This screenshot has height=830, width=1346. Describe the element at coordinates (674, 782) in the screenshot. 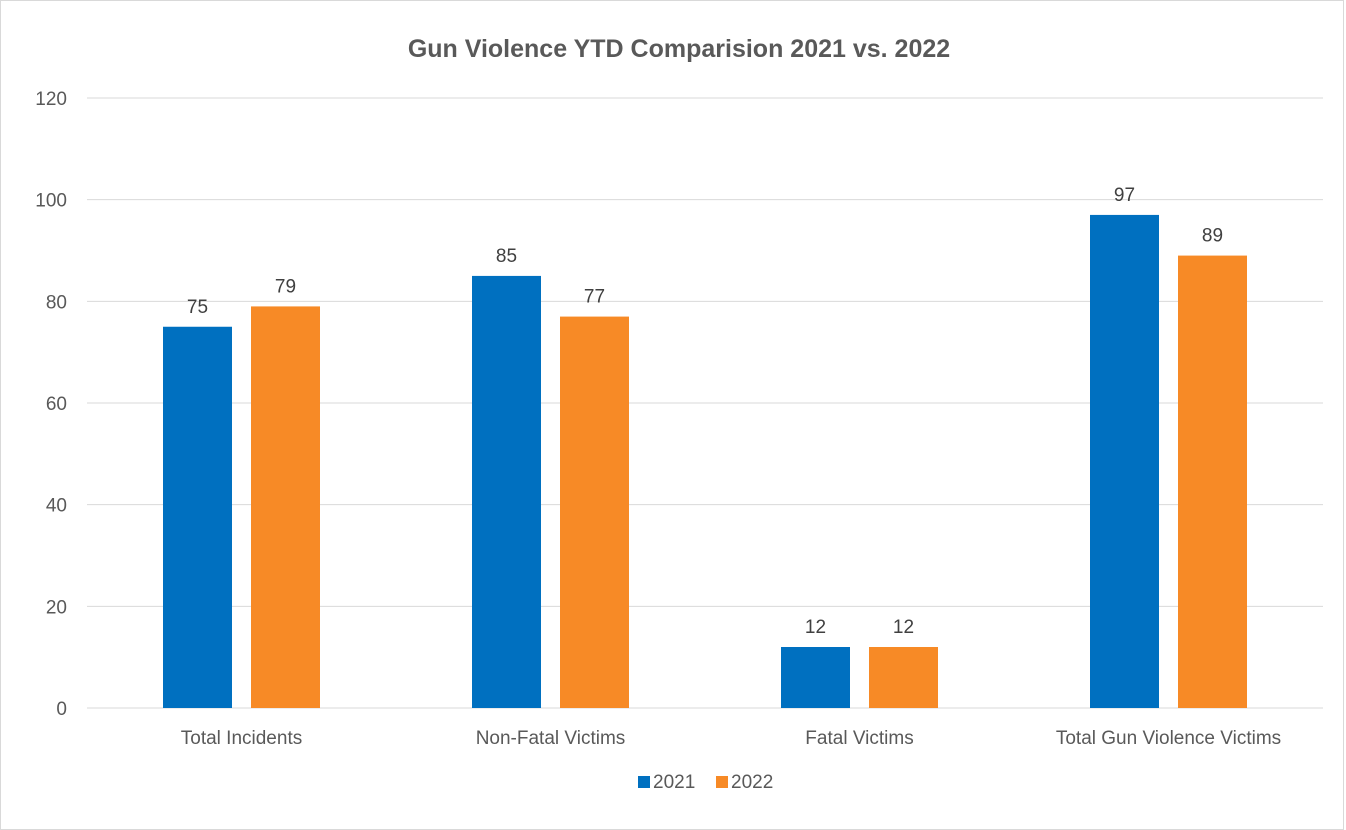

I see `legend-label: 2021` at that location.